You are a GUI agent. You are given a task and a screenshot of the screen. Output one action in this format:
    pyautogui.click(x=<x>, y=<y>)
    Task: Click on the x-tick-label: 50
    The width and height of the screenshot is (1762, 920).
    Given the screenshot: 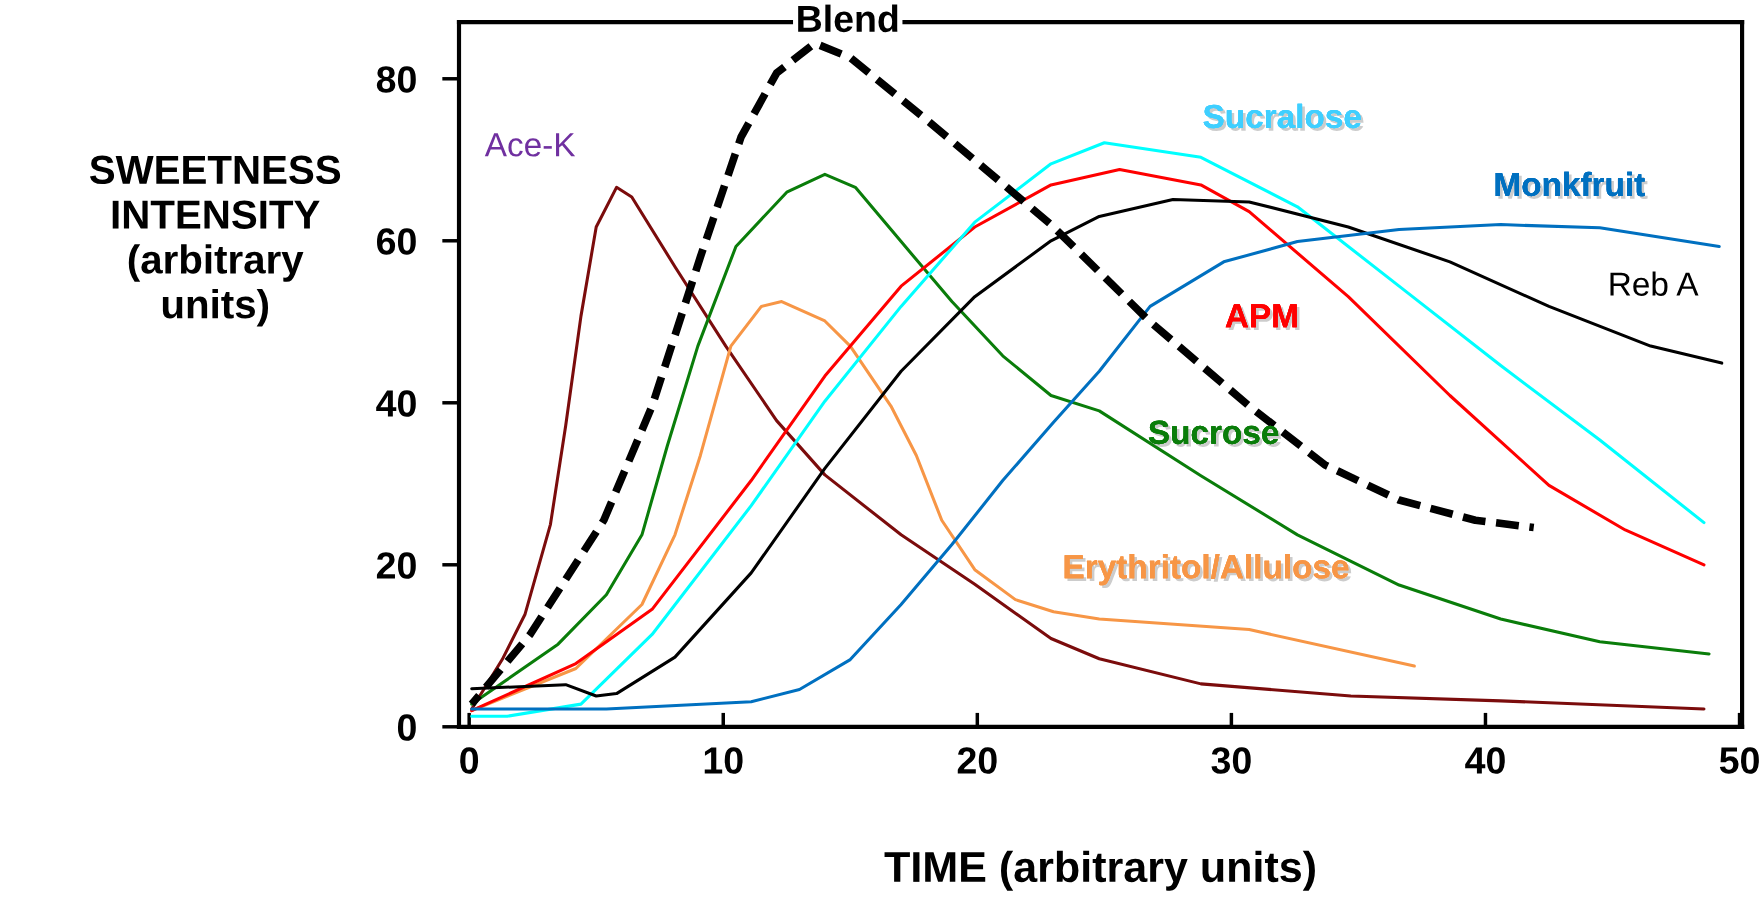 What is the action you would take?
    pyautogui.click(x=1739, y=760)
    